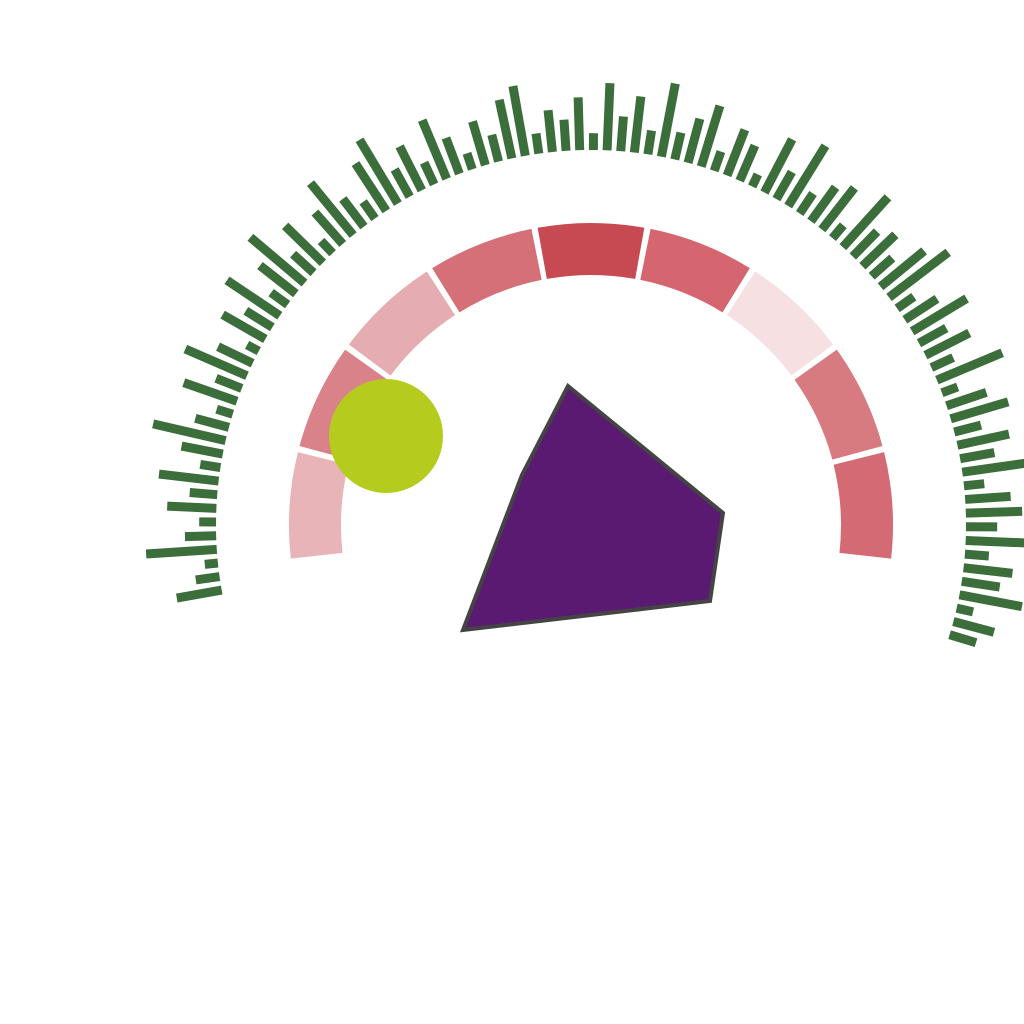 Image resolution: width=1024 pixels, height=1024 pixels. I want to click on indicator-ball, so click(386, 436).